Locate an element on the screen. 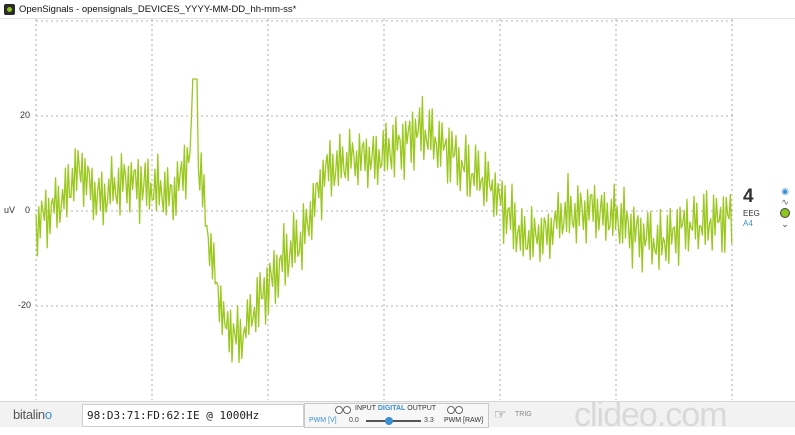 This screenshot has height=435, width=795. y-tick-20: 20 is located at coordinates (25, 115).